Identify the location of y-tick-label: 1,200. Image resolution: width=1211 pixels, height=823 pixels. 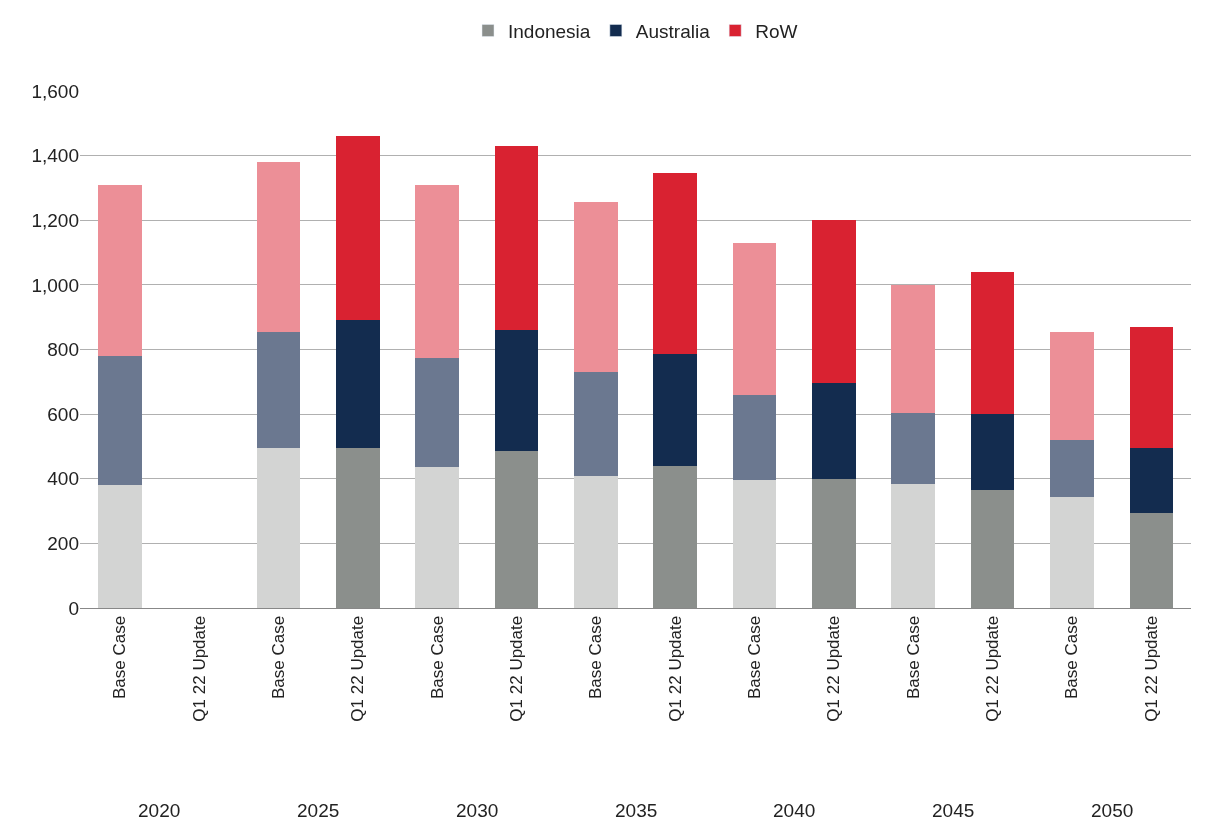
(55, 220).